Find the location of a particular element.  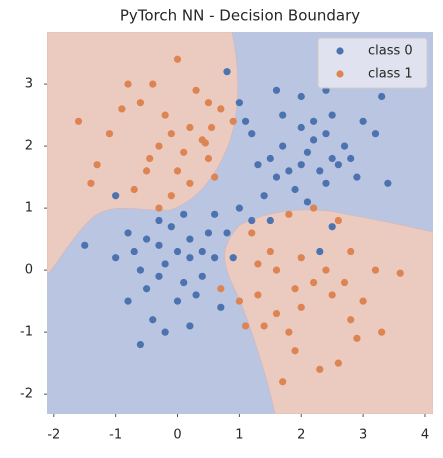

legend-box is located at coordinates (372, 63).